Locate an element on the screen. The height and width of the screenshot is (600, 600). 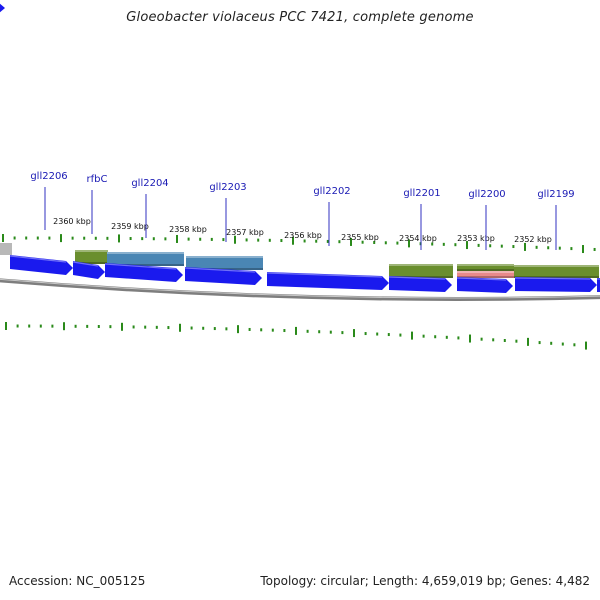
gene-label: rfbC is located at coordinates (97, 179).